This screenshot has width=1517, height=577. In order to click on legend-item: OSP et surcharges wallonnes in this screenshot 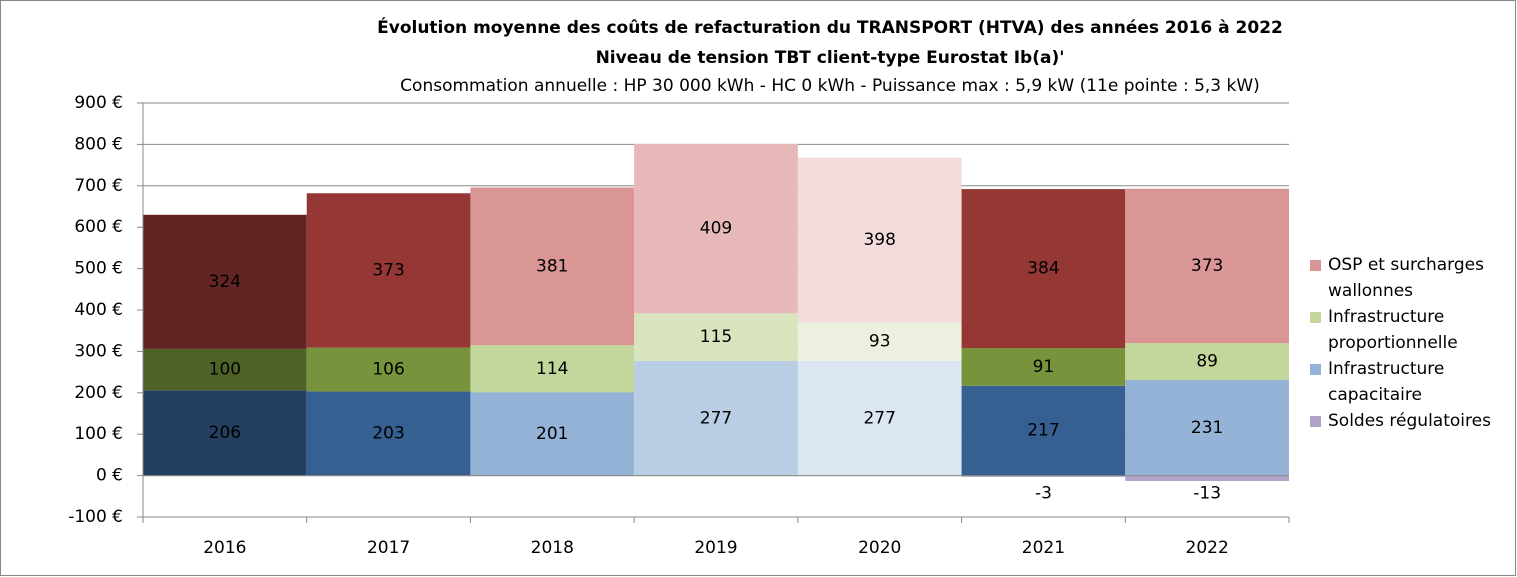, I will do `click(1406, 278)`.